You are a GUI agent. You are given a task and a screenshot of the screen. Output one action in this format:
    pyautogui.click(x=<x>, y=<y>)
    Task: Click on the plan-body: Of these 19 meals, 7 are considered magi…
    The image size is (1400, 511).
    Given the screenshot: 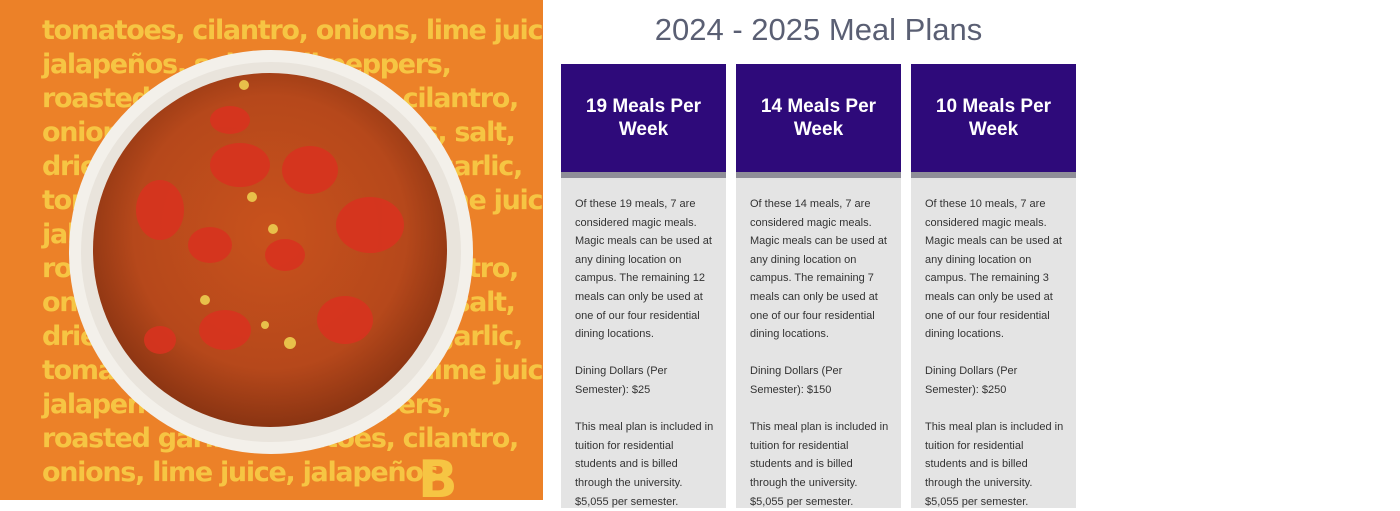 What is the action you would take?
    pyautogui.click(x=643, y=343)
    